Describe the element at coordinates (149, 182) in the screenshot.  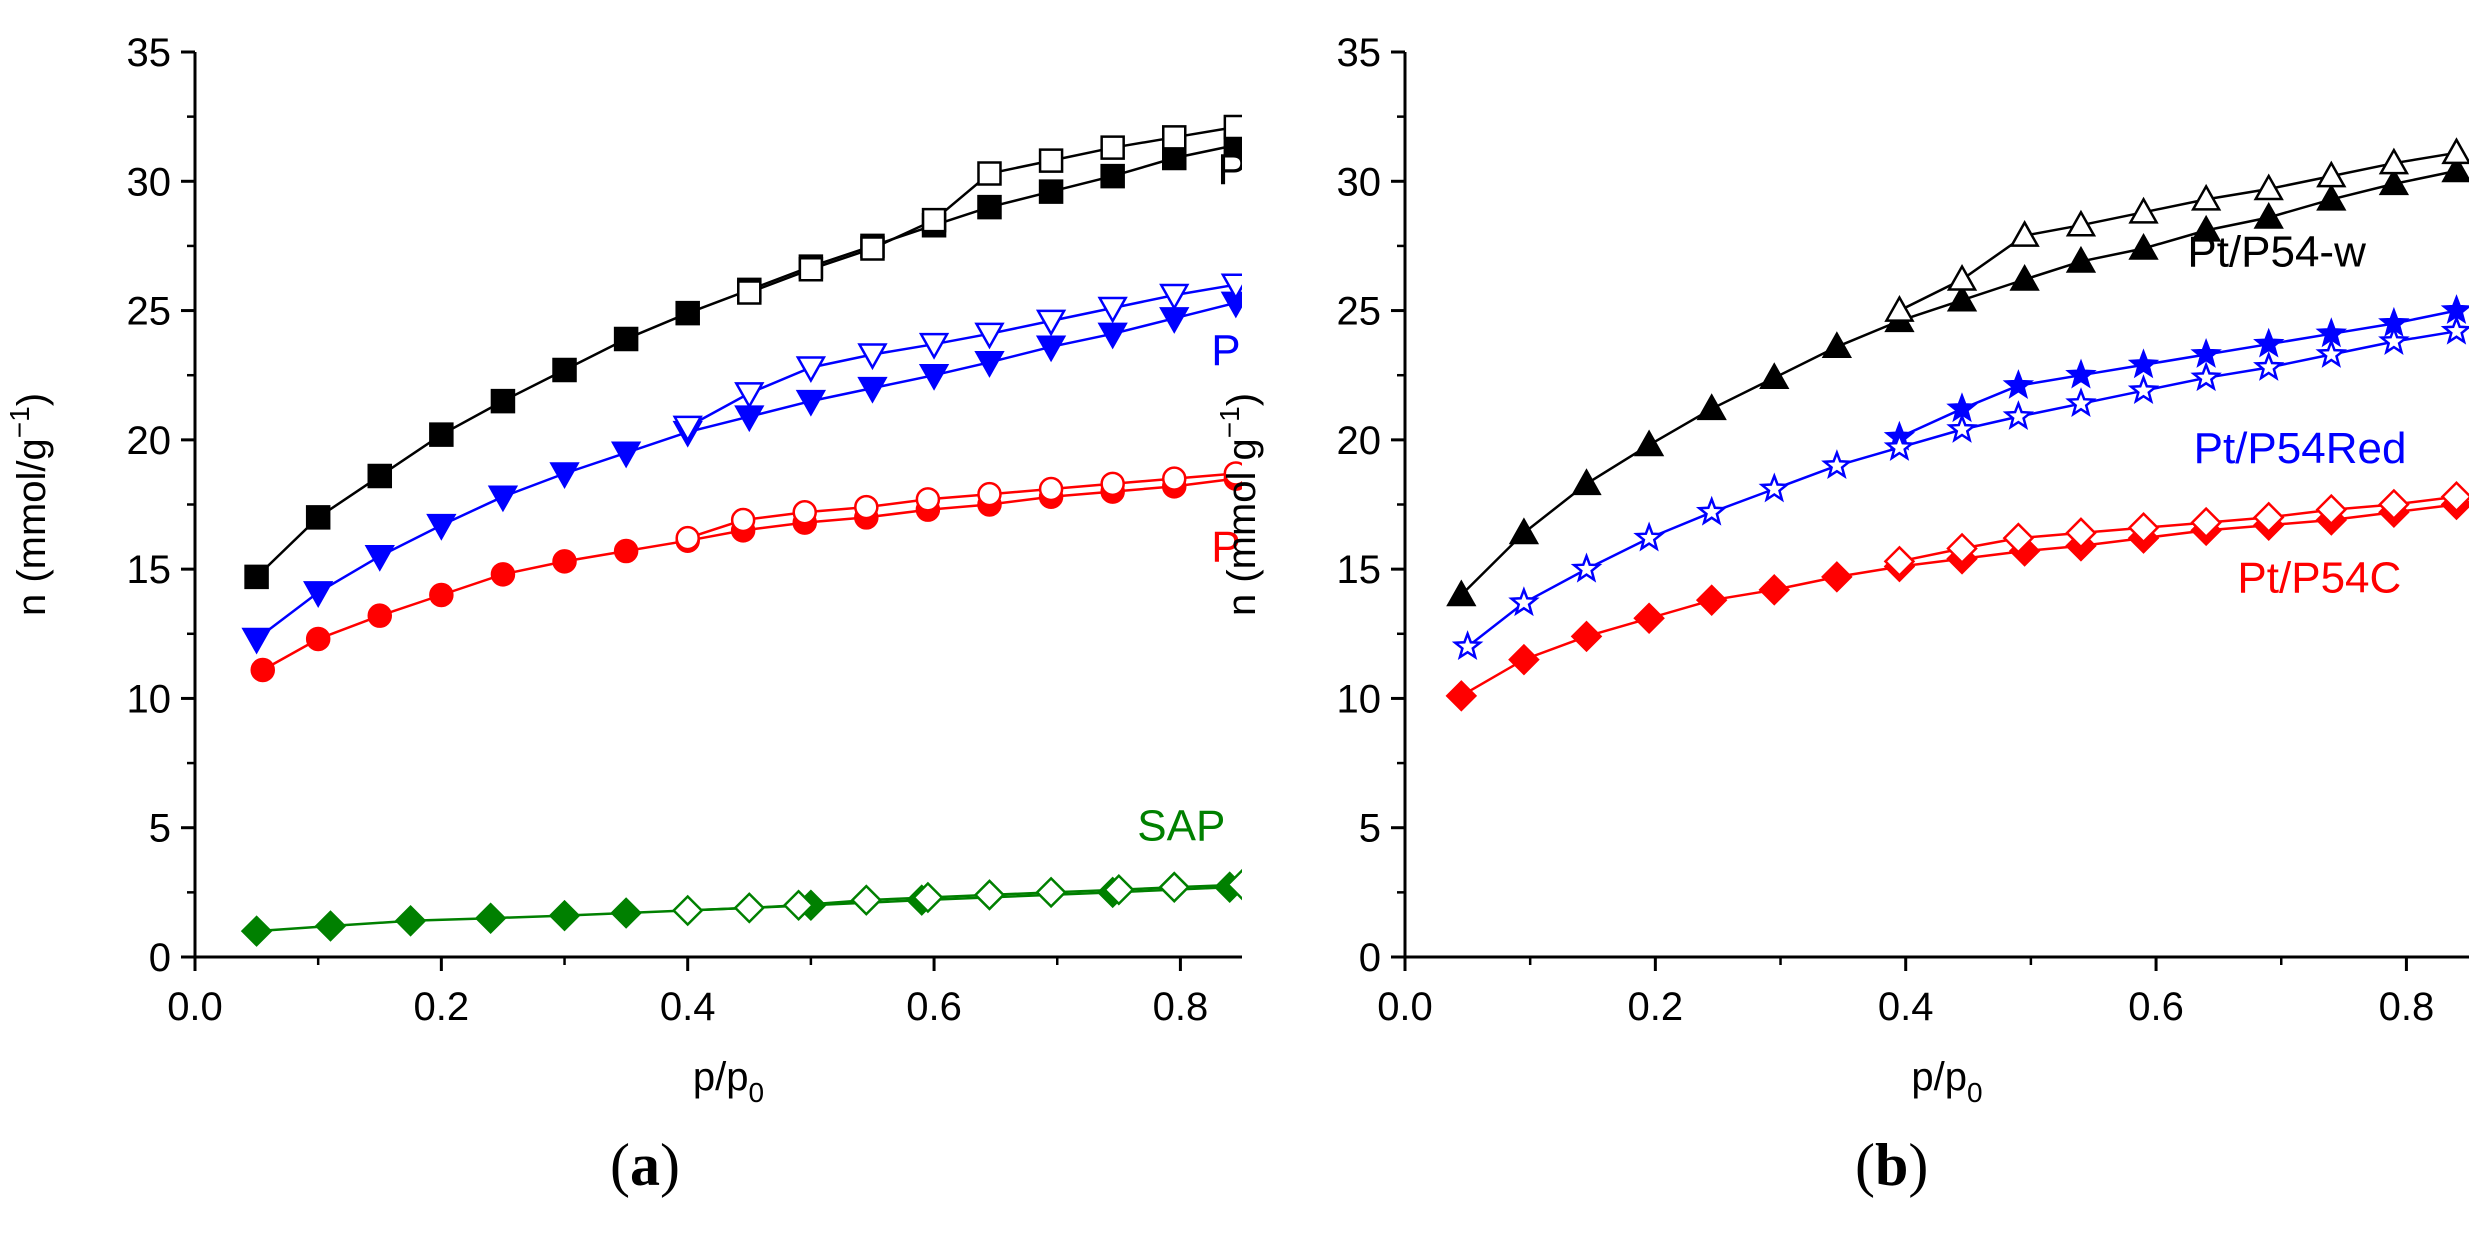
I see `y-tick-label: 30` at that location.